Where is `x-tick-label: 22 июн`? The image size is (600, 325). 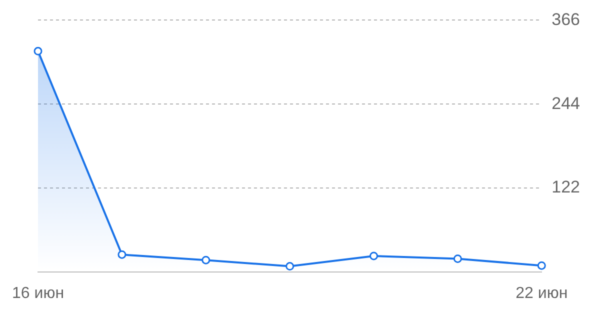
x-tick-label: 22 июн is located at coordinates (542, 293).